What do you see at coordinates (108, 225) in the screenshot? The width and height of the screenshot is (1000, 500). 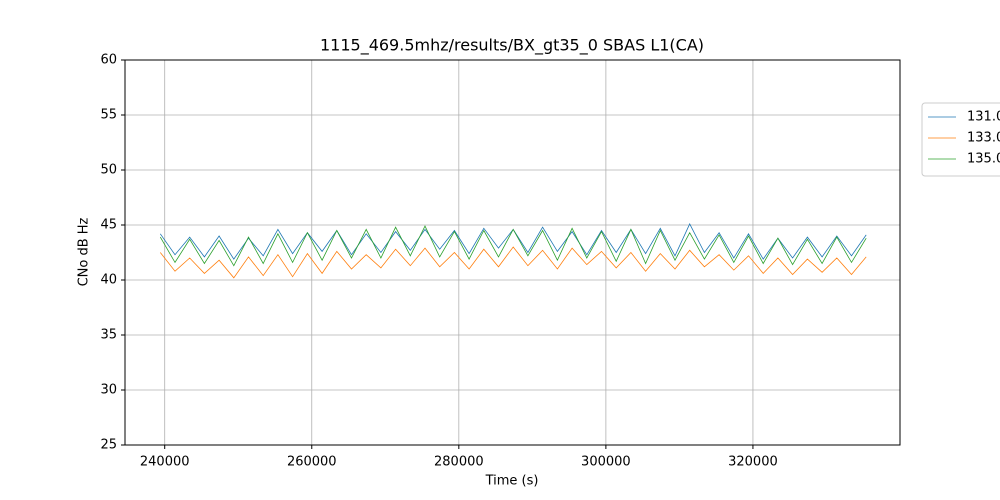 I see `y-tick-label: 45` at bounding box center [108, 225].